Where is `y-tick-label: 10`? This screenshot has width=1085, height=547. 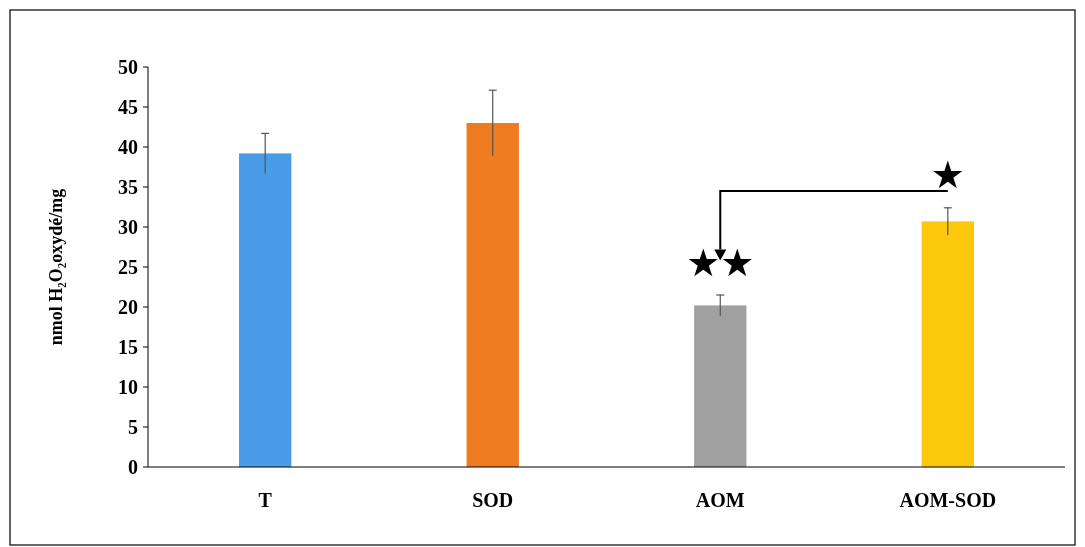 y-tick-label: 10 is located at coordinates (128, 387).